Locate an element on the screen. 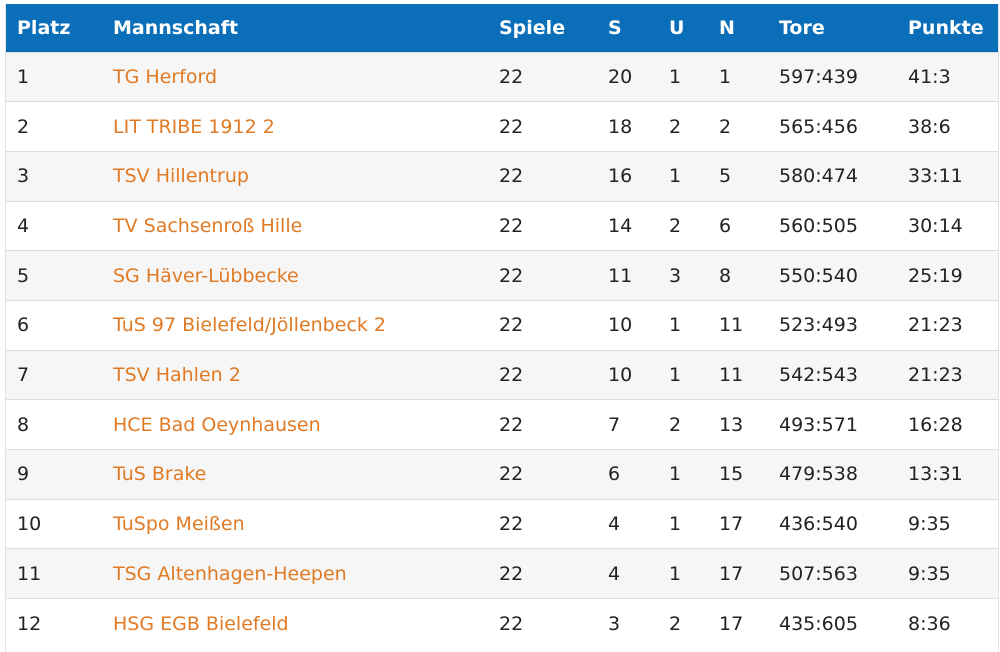  header-niederlagen: N is located at coordinates (749, 28).